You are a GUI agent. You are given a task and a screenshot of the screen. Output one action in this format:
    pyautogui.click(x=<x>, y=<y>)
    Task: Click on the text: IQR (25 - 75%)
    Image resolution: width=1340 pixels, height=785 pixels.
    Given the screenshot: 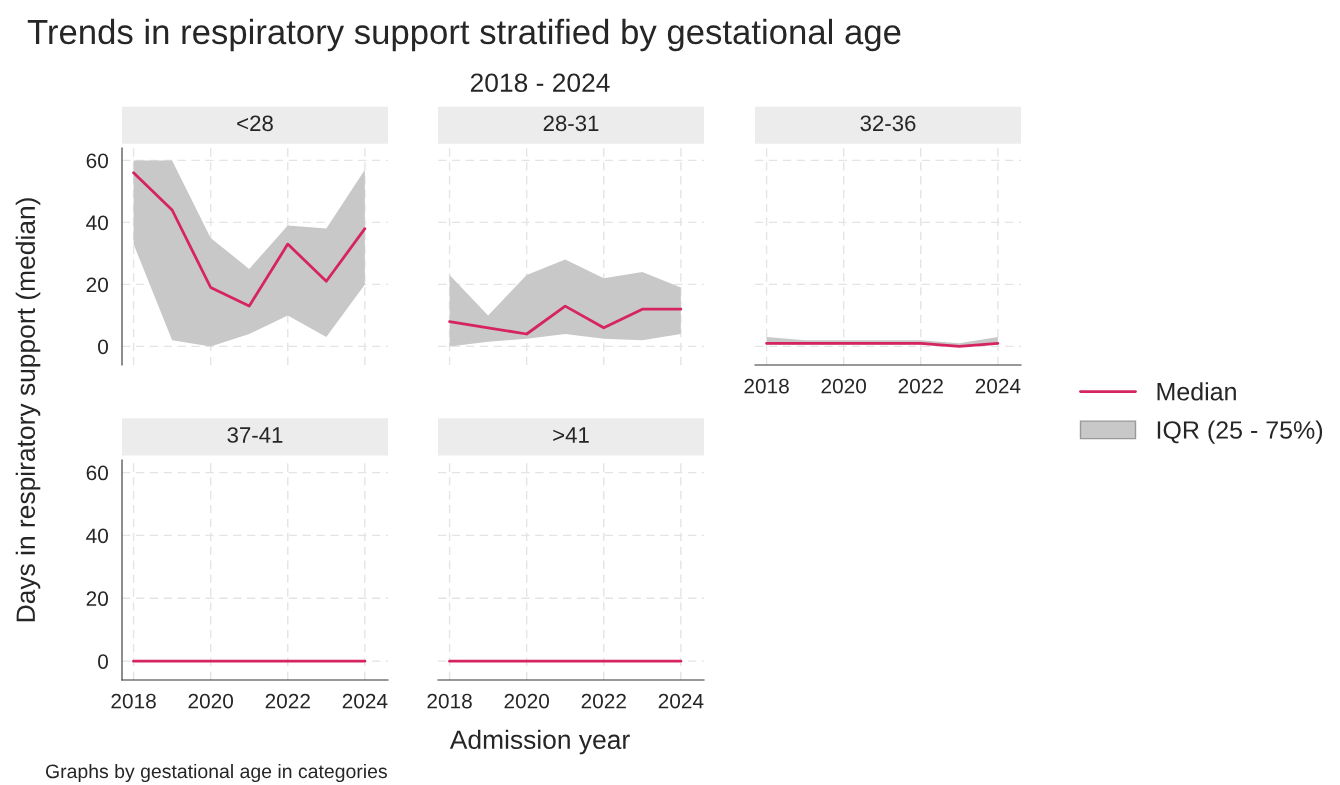 What is the action you would take?
    pyautogui.click(x=1240, y=432)
    